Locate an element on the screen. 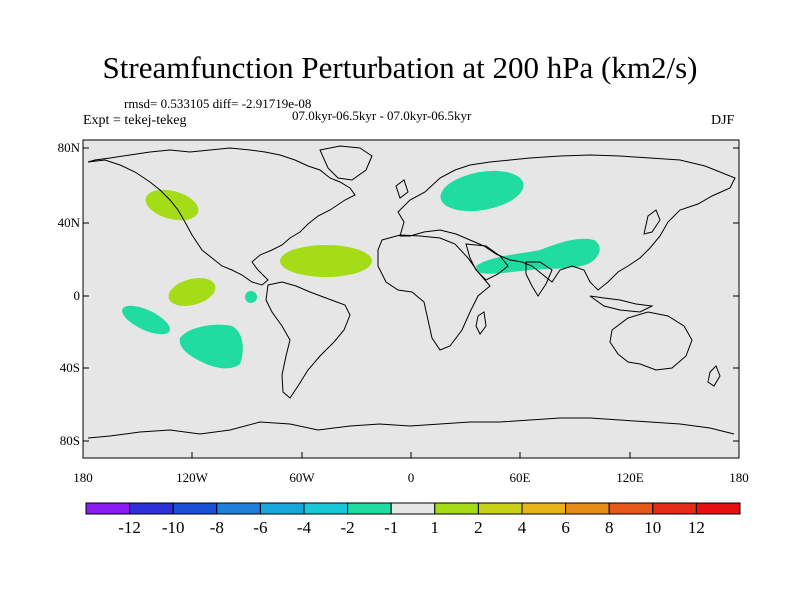  colorbar-label: -1 is located at coordinates (391, 527).